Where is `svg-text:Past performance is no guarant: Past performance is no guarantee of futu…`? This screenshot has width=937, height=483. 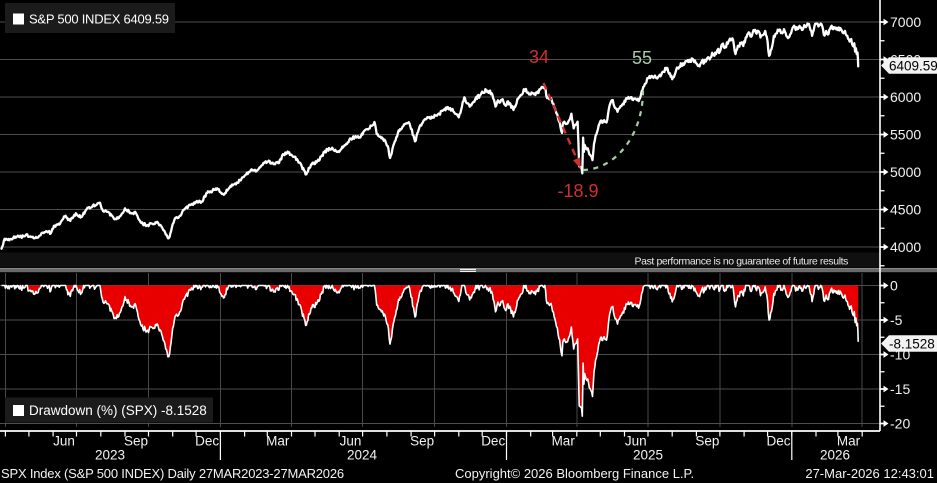 svg-text:Past performance is no guarant: Past performance is no guarantee of futu… is located at coordinates (742, 262).